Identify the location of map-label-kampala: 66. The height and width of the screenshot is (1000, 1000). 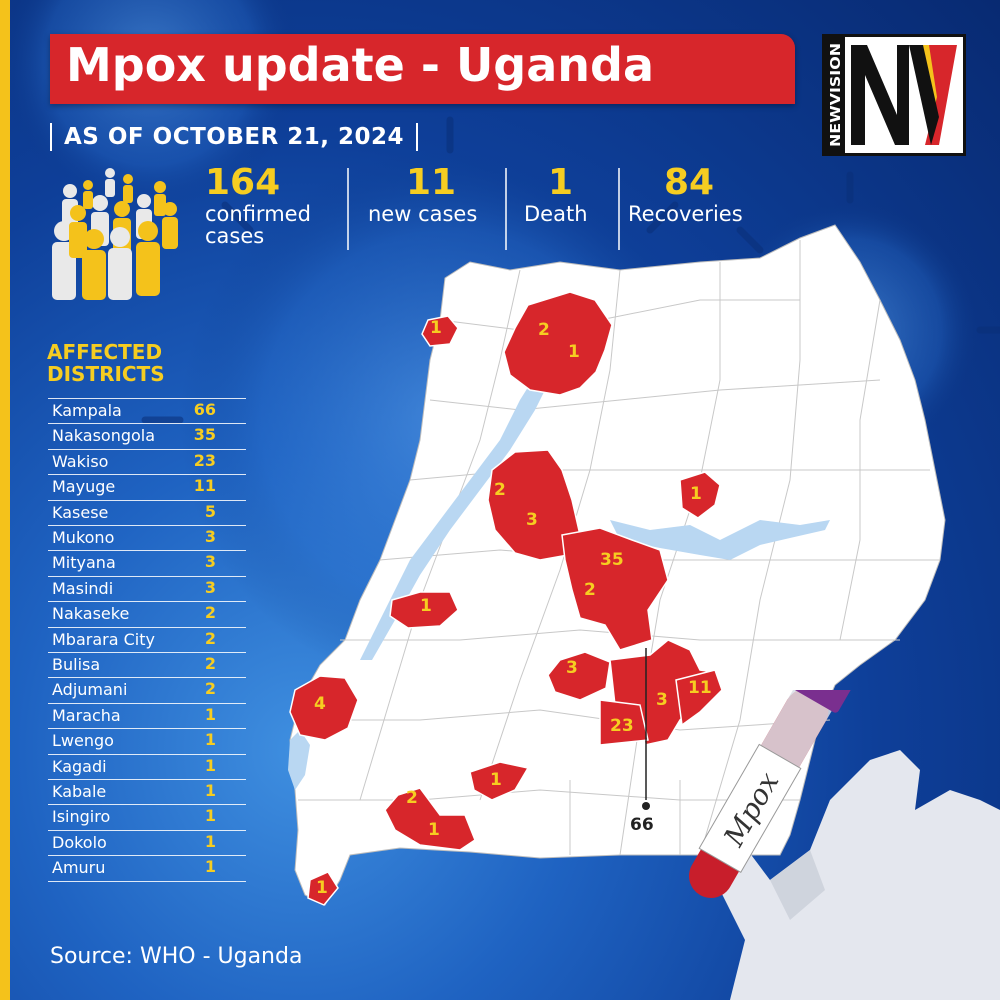
(642, 825).